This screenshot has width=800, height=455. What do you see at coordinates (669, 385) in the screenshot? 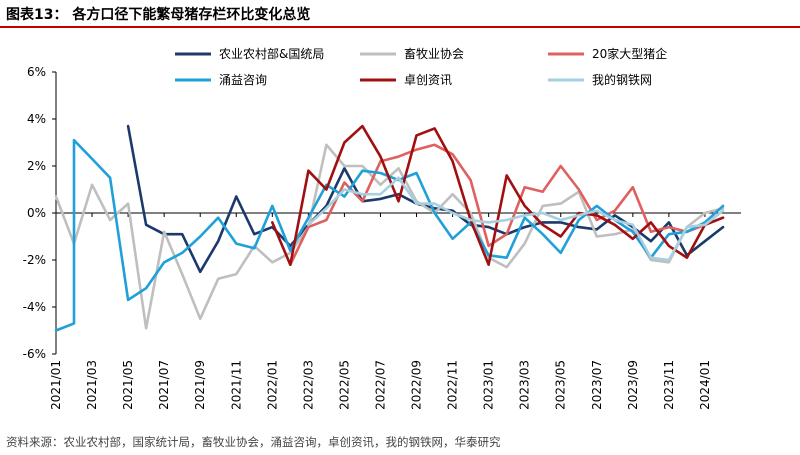
I see `x-tick-label: 2023/11` at bounding box center [669, 385].